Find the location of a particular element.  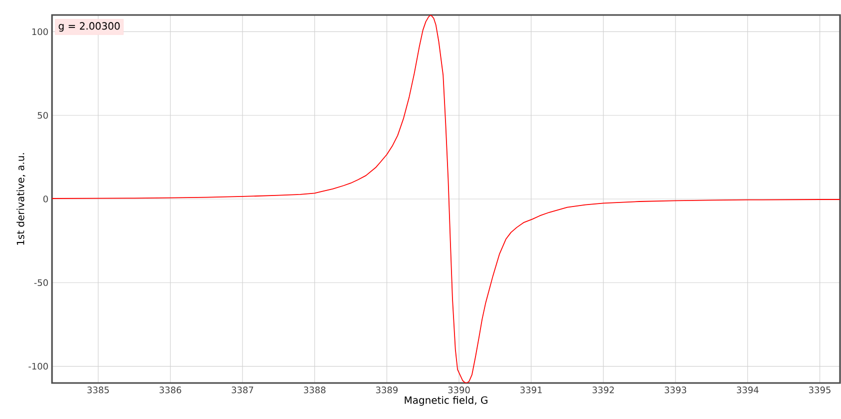

x-axis-title: Magnetic field, G is located at coordinates (446, 401).